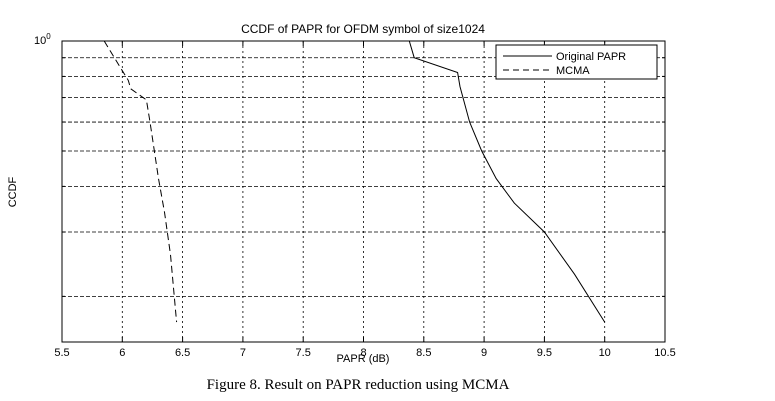  I want to click on x-tick-label: 5.5, so click(61, 353).